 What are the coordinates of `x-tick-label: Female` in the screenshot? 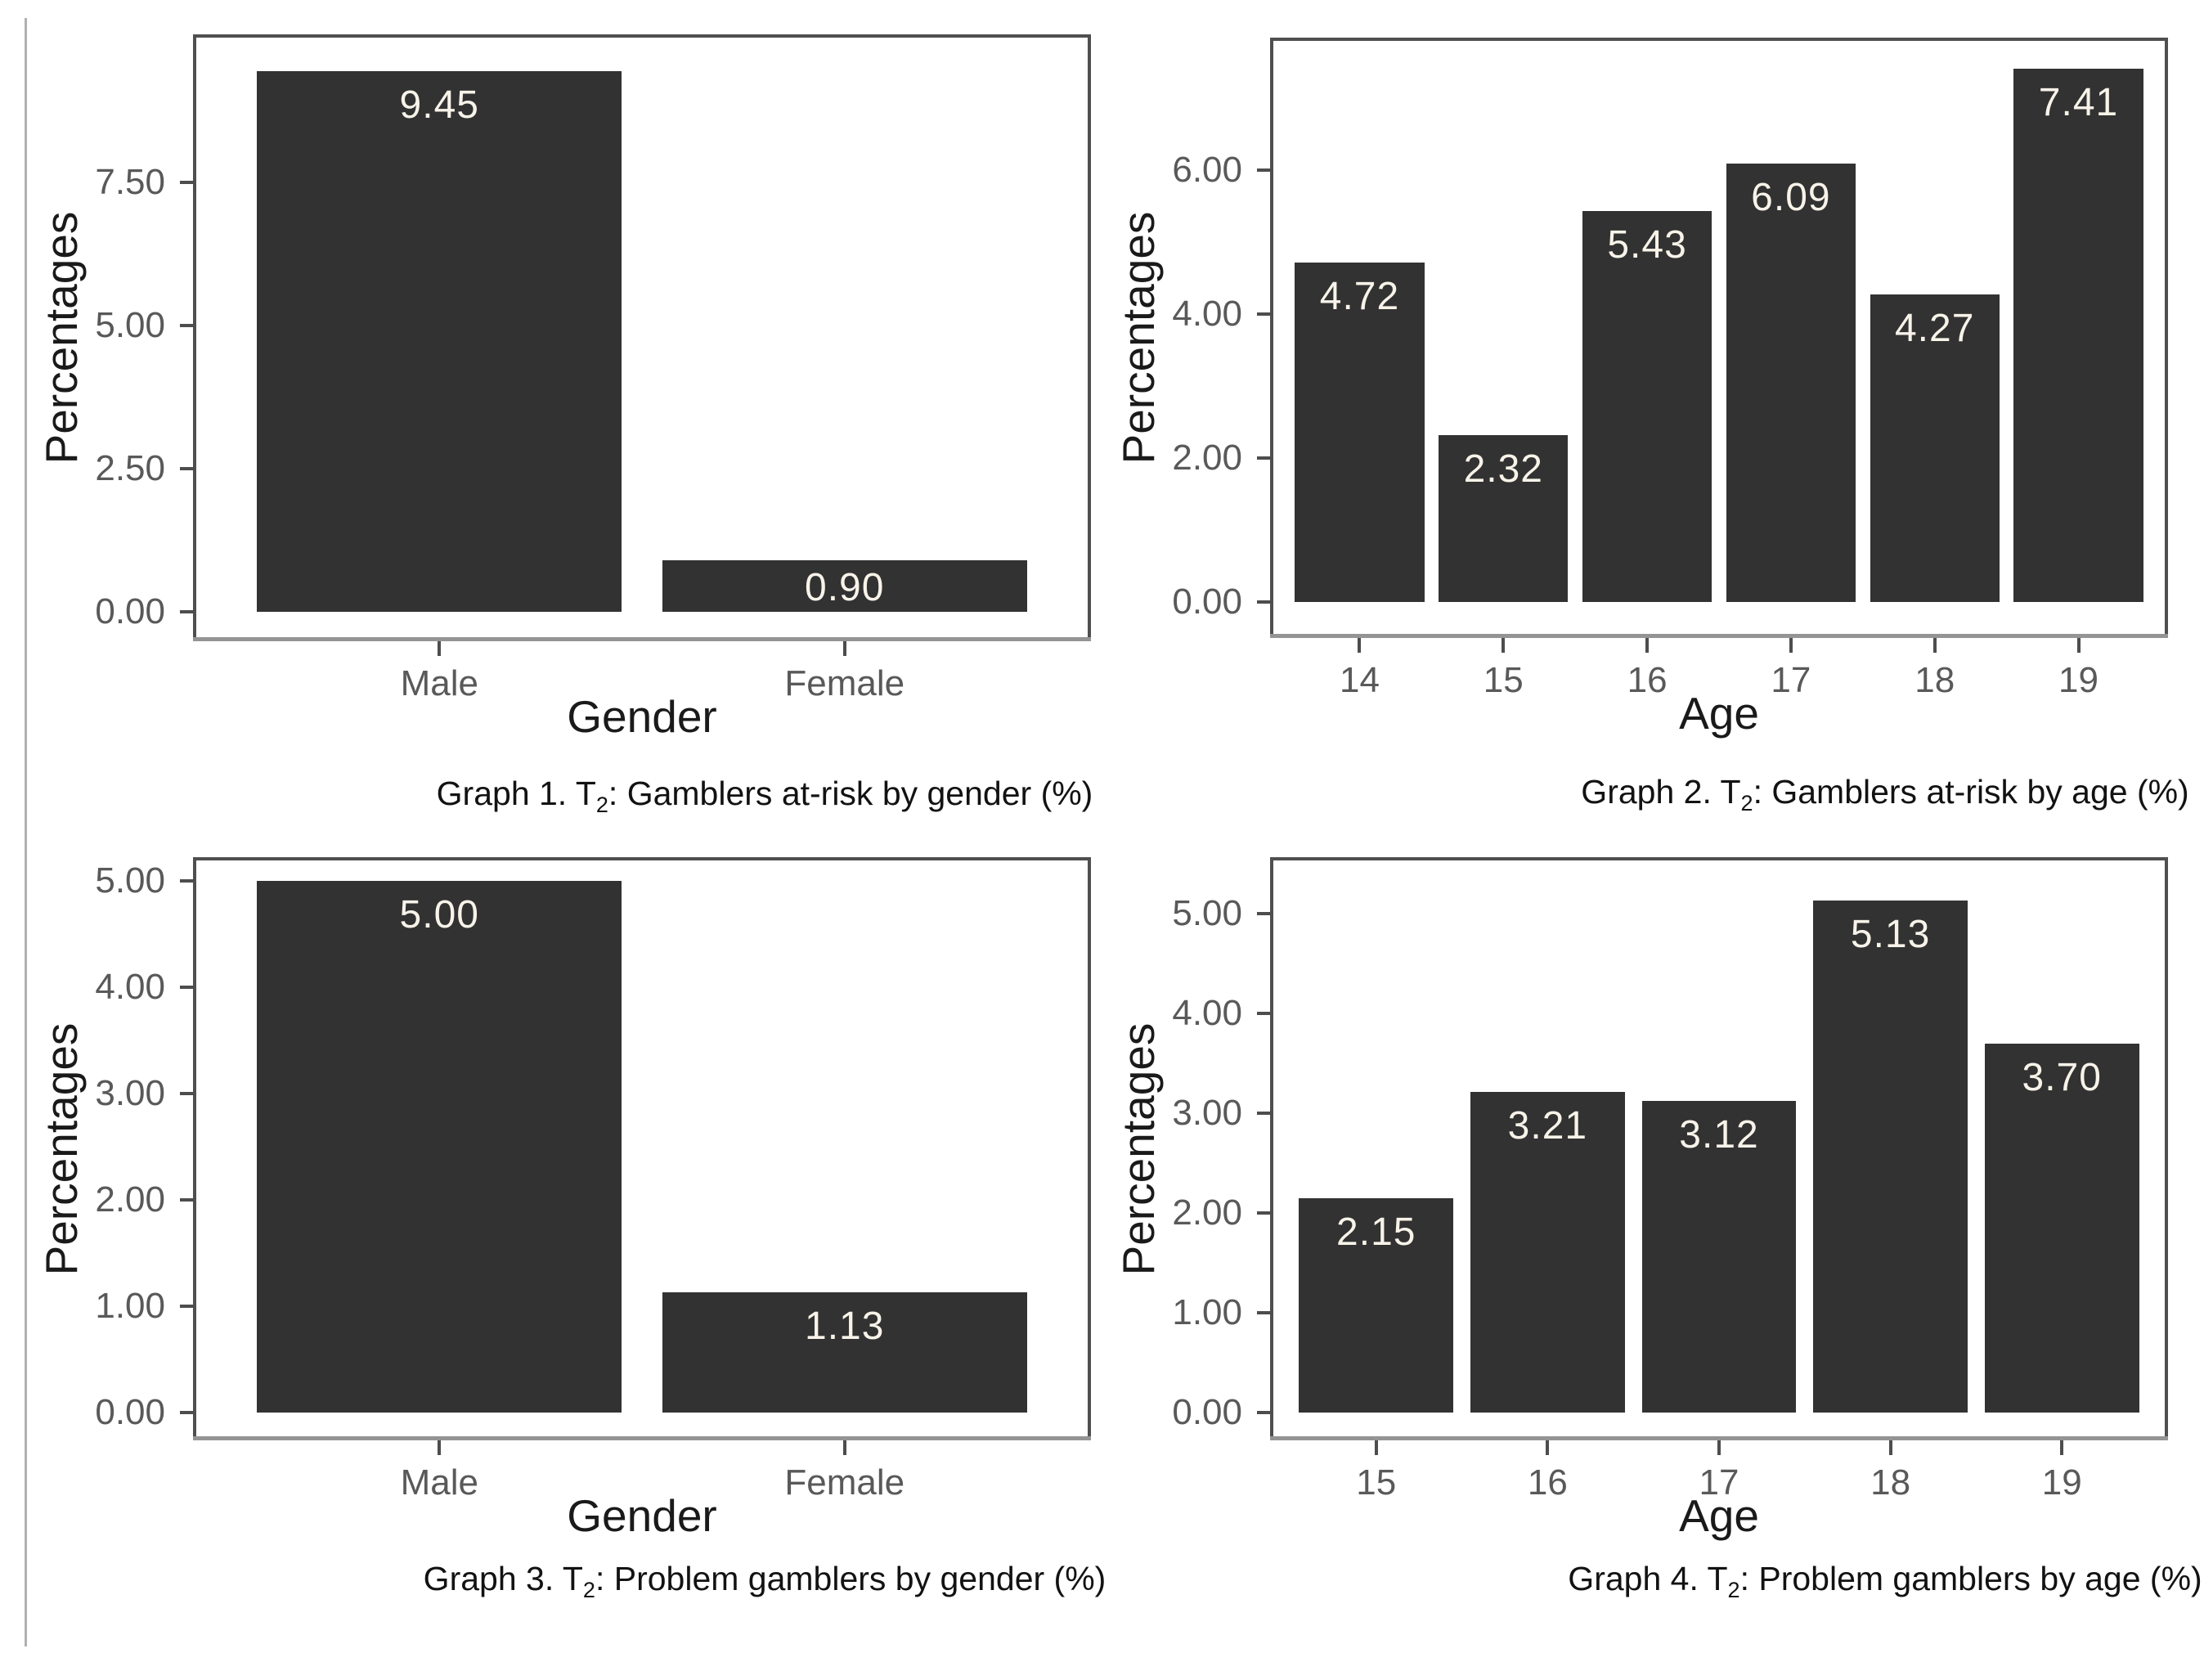 It's located at (844, 683).